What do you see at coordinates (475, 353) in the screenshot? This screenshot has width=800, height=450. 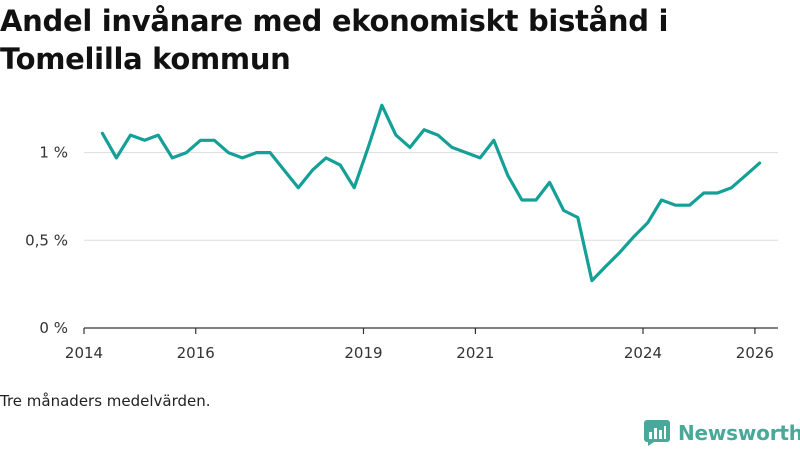 I see `x-tick-label: 2021` at bounding box center [475, 353].